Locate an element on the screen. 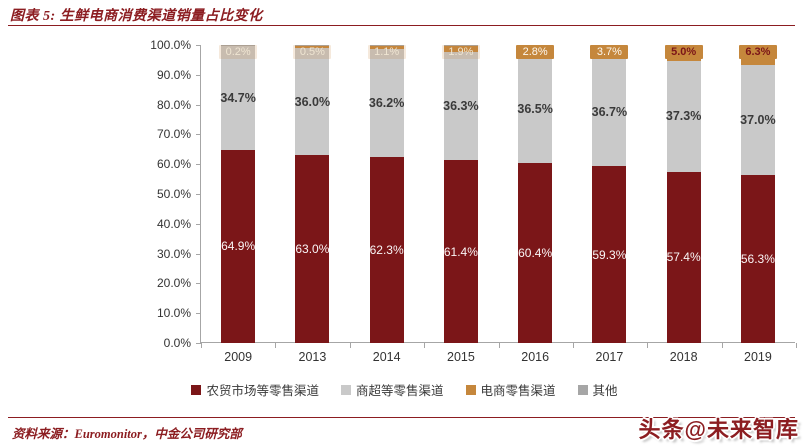  y-axis-tick-label: 0.0% is located at coordinates (177, 343).